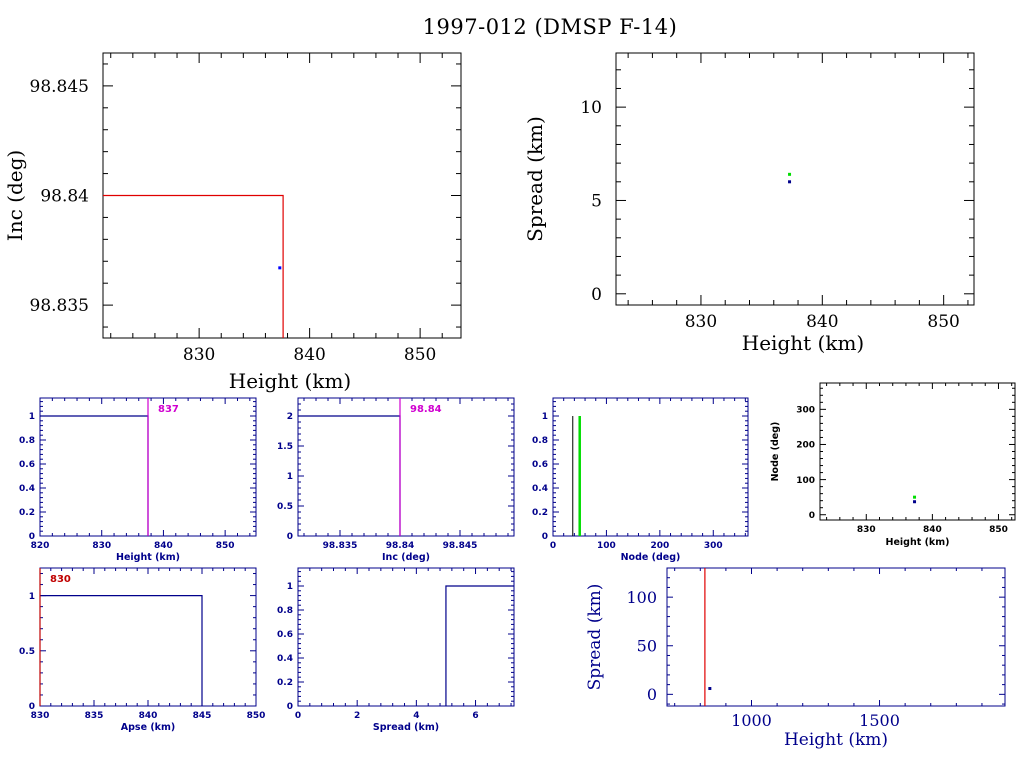  What do you see at coordinates (15, 195) in the screenshot?
I see `p1-ylabel: Inc (deg)` at bounding box center [15, 195].